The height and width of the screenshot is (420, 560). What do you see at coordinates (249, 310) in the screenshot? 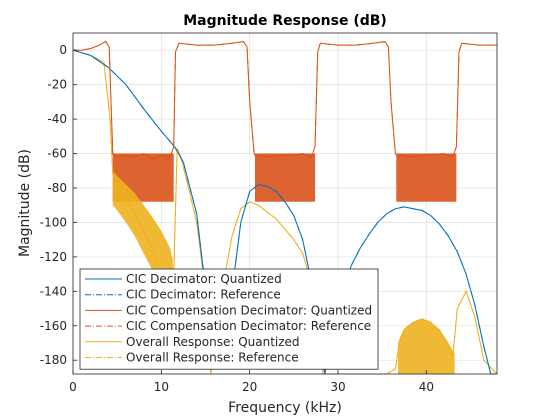
I see `legend-label: CIC Compensation Decimator: Quantized` at bounding box center [249, 310].